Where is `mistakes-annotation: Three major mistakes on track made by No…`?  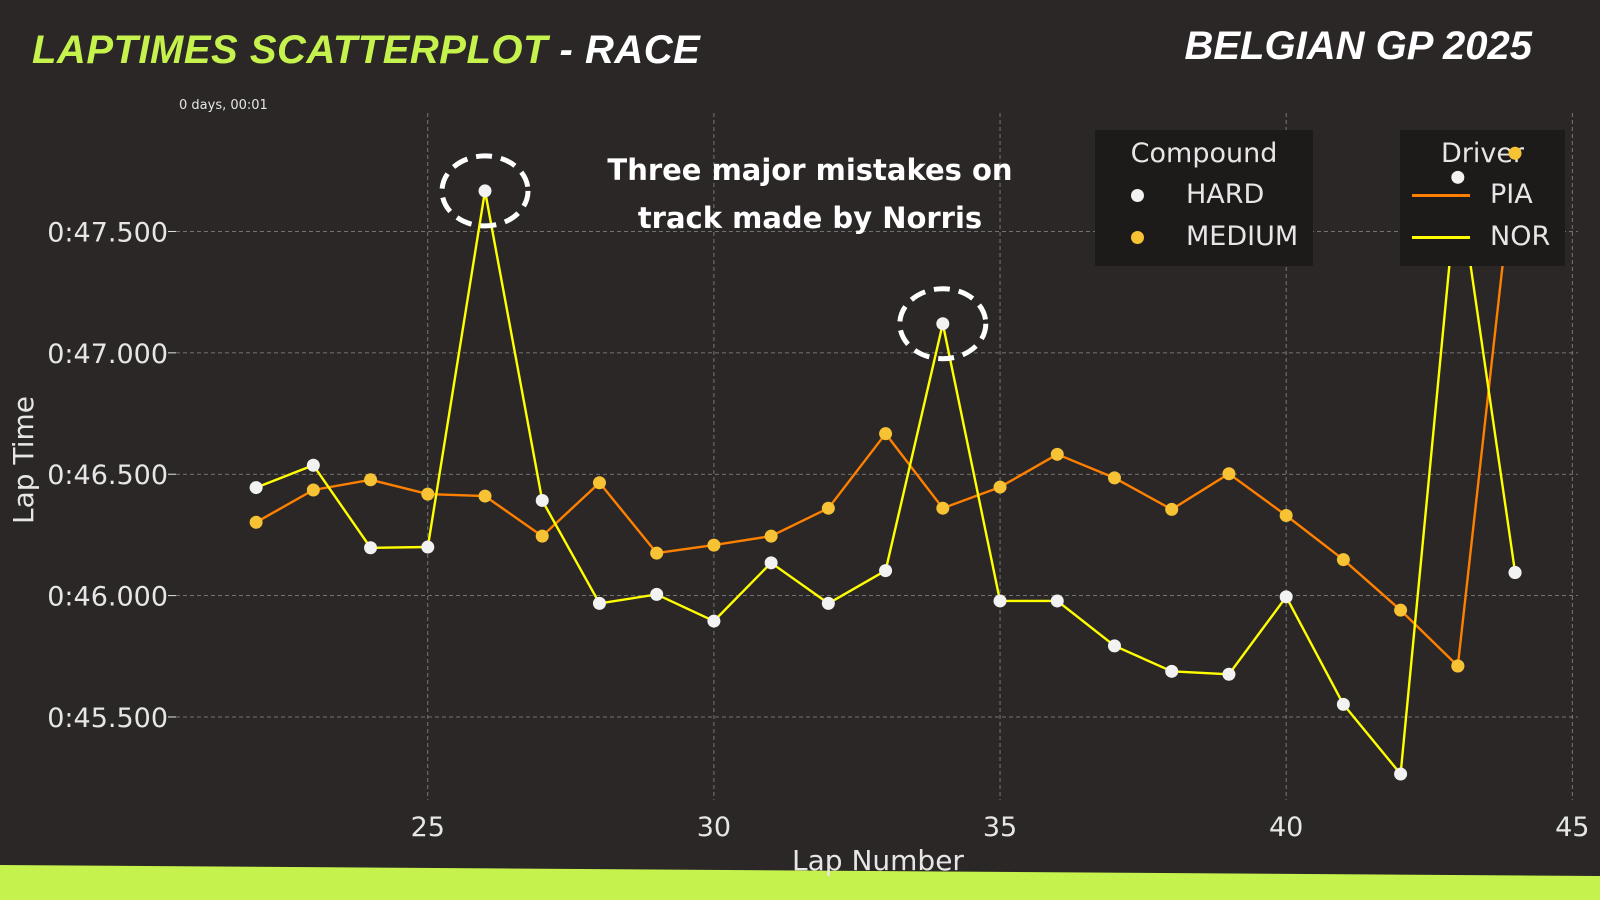
mistakes-annotation: Three major mistakes on track made by No… is located at coordinates (810, 194).